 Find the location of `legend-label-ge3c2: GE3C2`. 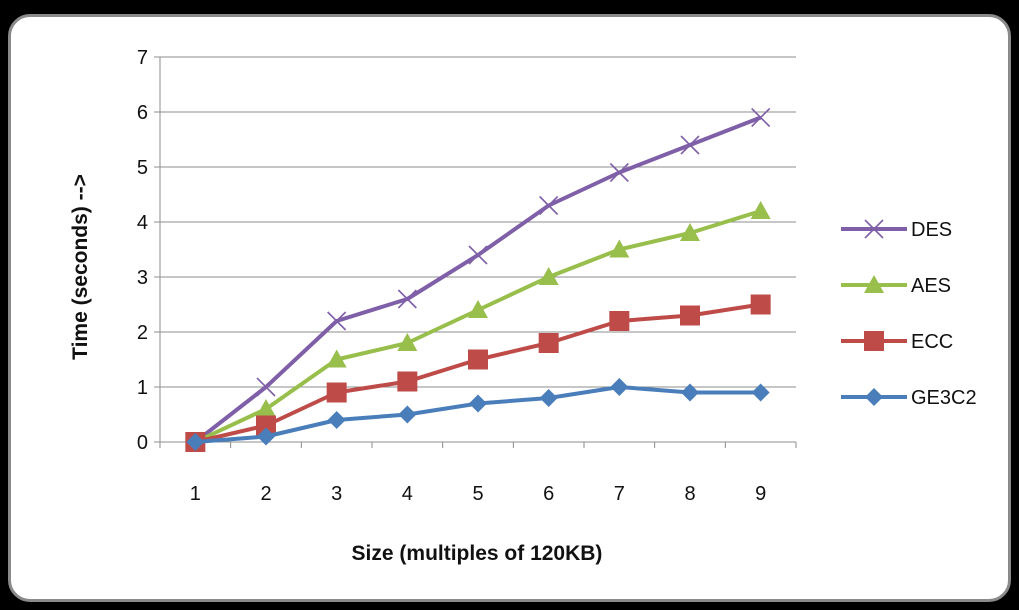

legend-label-ge3c2: GE3C2 is located at coordinates (944, 398).